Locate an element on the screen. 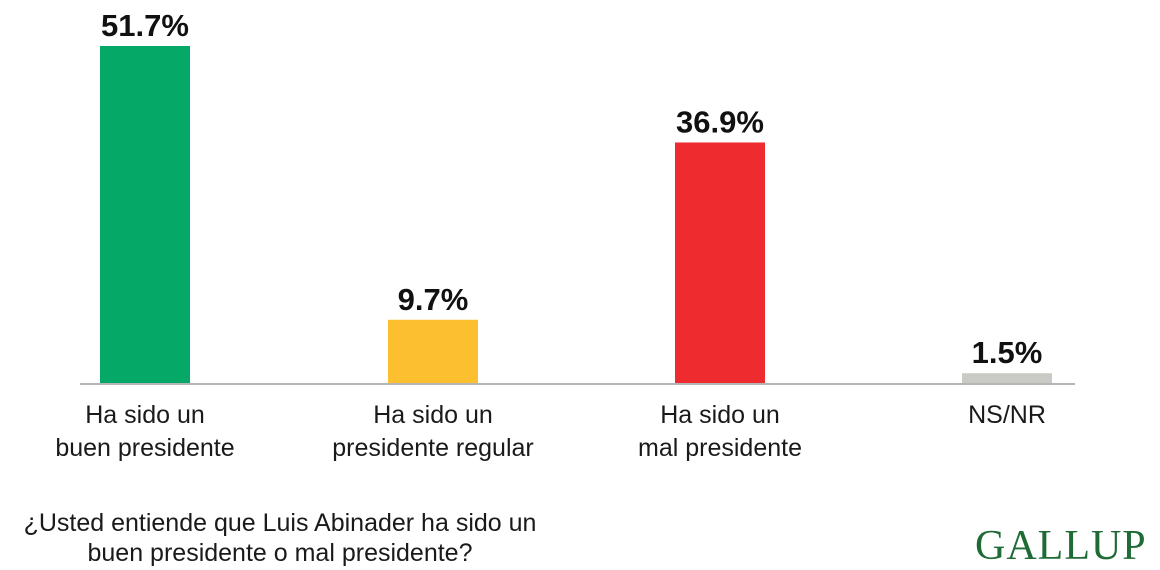  category-label-2-line-1: Ha sido un is located at coordinates (433, 415).